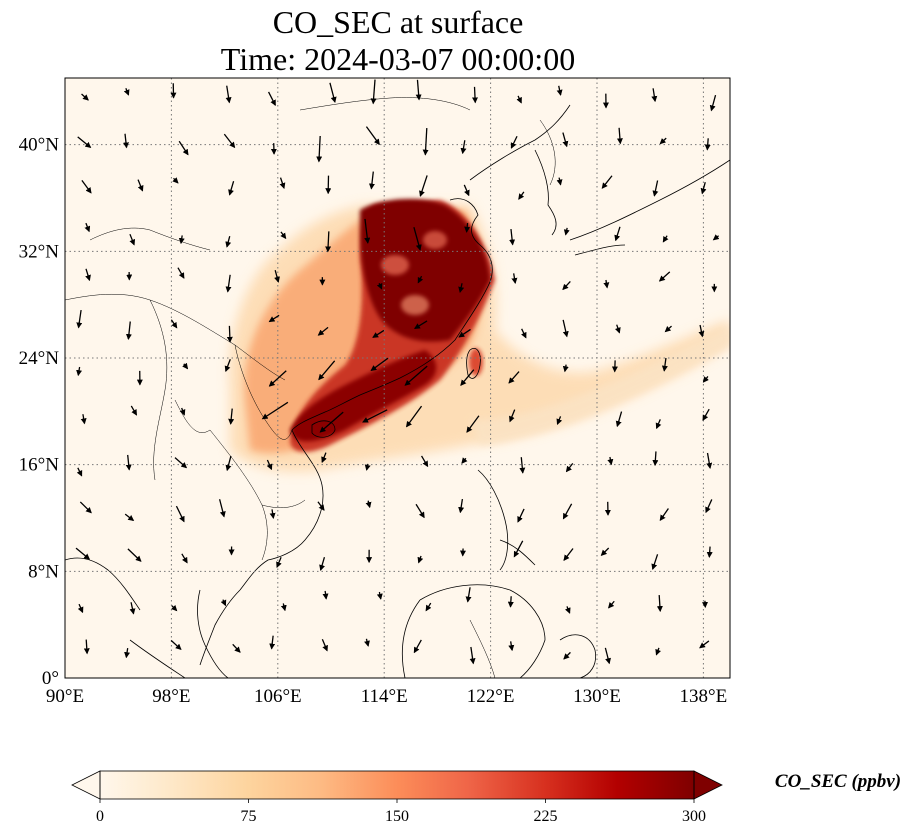 This screenshot has height=836, width=916. Describe the element at coordinates (39, 412) in the screenshot. I see `y-axis-labels: 0° 8°N 16°N 24°N 32°N 40°N` at that location.